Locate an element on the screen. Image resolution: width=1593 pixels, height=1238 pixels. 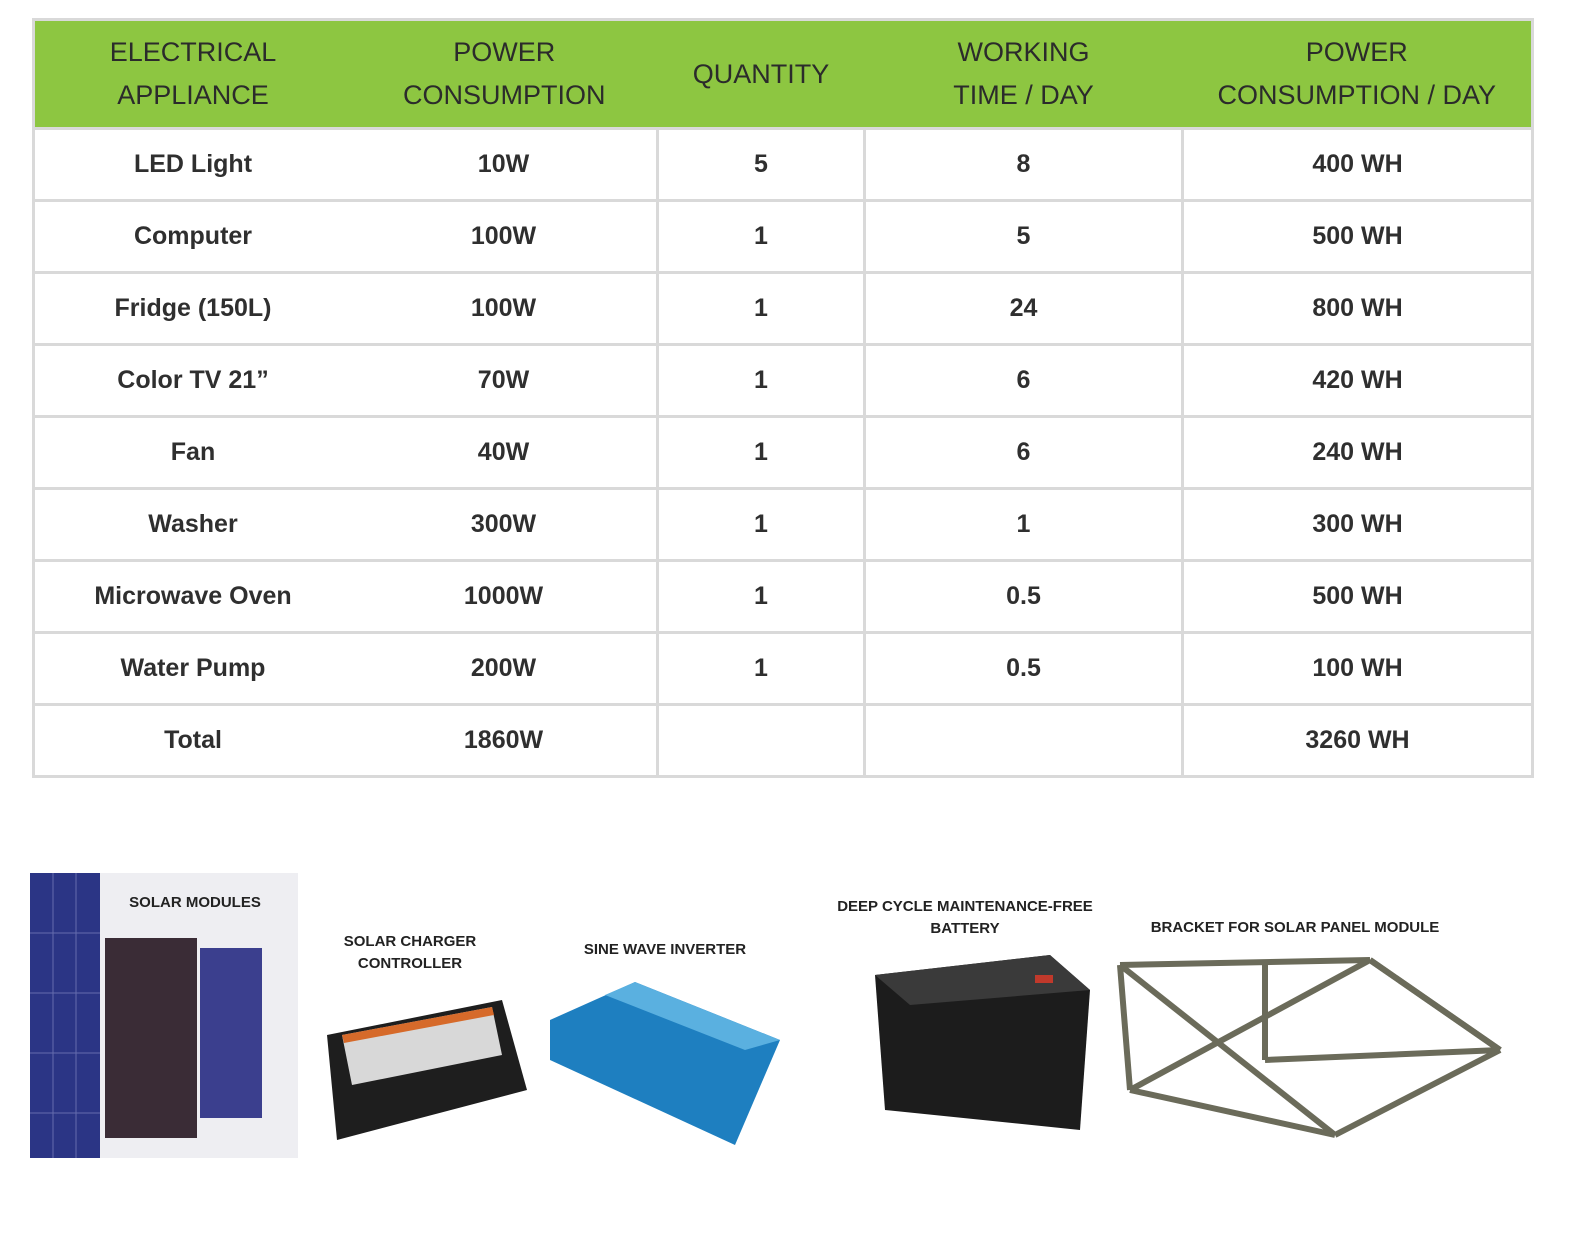
table-cell: 1000W is located at coordinates (504, 597).